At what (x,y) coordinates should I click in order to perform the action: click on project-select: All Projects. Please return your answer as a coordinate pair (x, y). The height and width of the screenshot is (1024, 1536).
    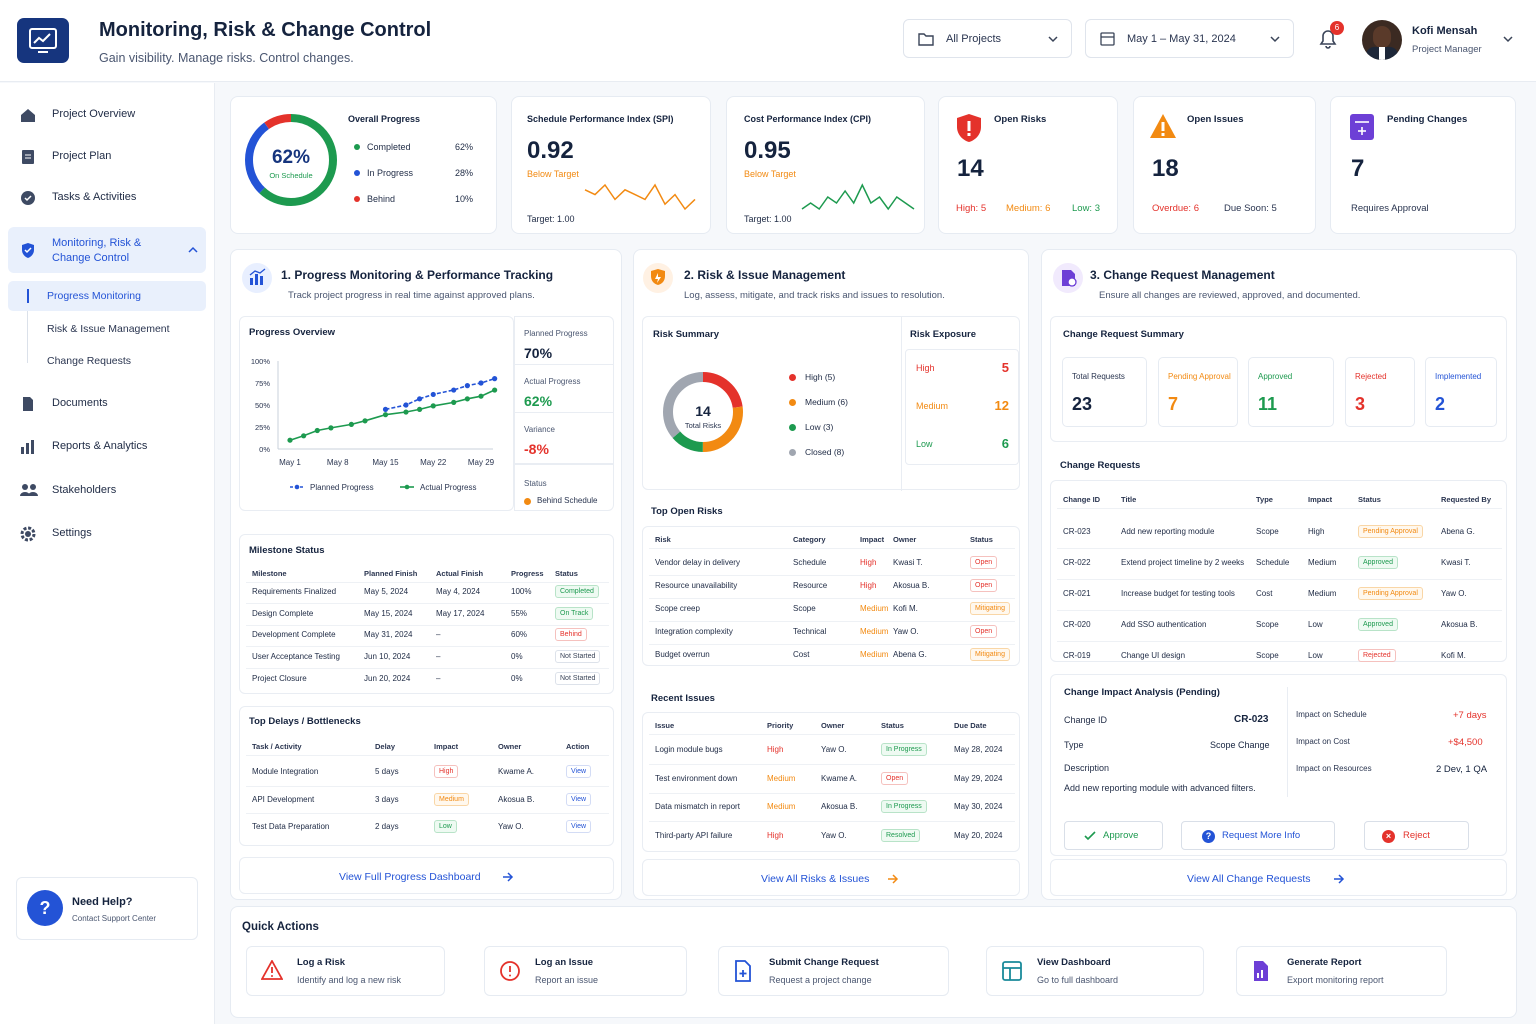
    Looking at the image, I should click on (987, 38).